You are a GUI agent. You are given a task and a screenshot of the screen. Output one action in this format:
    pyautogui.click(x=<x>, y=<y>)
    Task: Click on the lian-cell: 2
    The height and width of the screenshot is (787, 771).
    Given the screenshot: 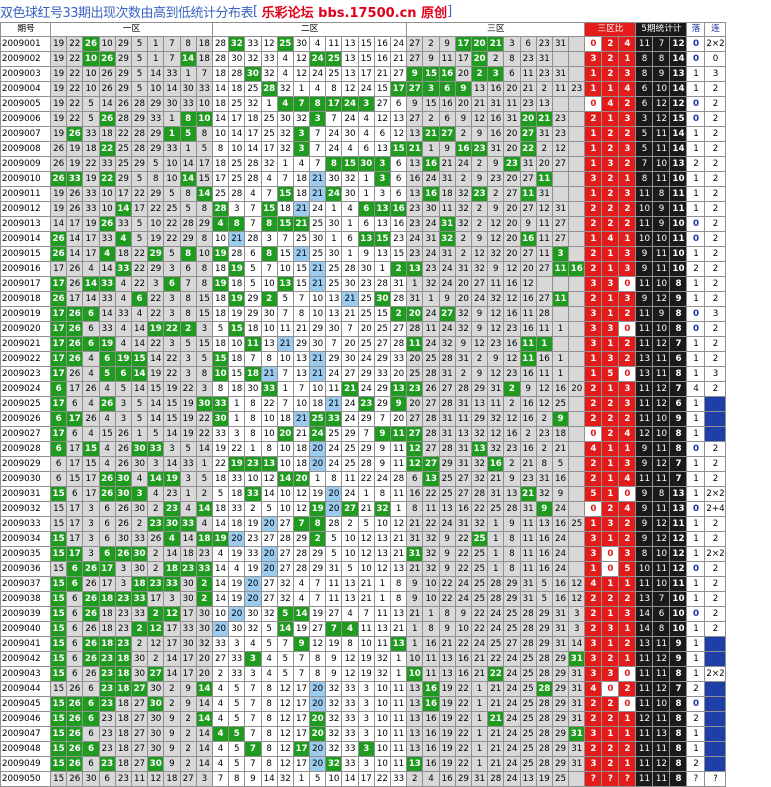 What is the action you would take?
    pyautogui.click(x=715, y=479)
    